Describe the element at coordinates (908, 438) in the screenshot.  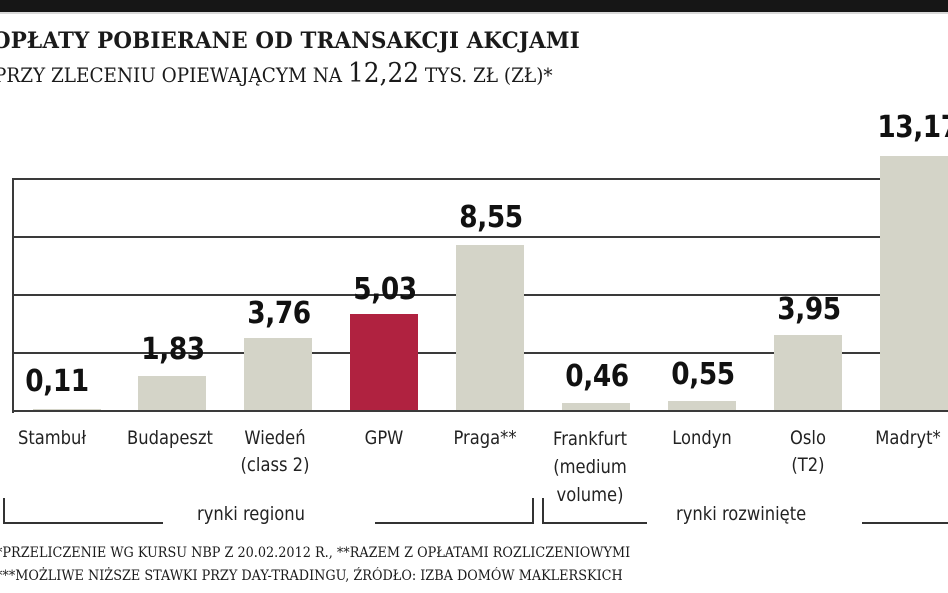
I see `category-label-madryt: Madryt*` at that location.